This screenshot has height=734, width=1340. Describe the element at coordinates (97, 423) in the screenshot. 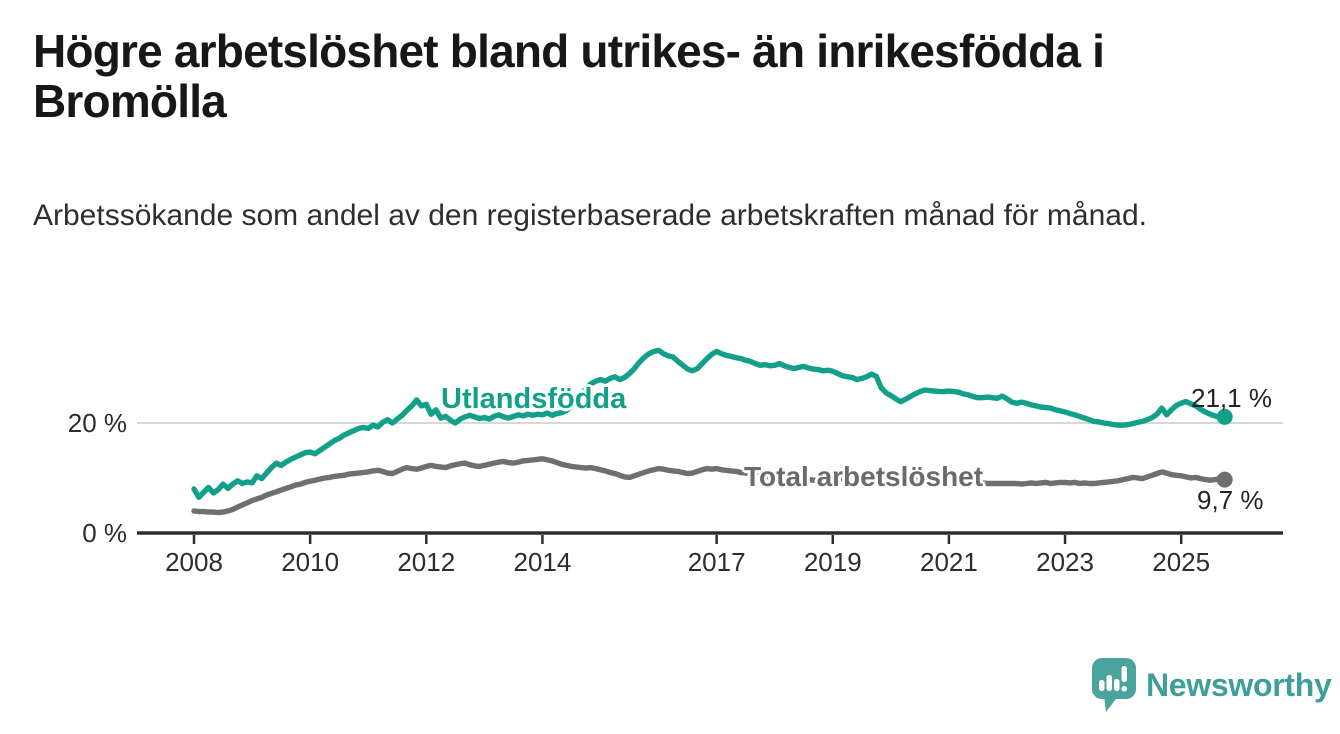

I see `svg-text: 20 %` at that location.